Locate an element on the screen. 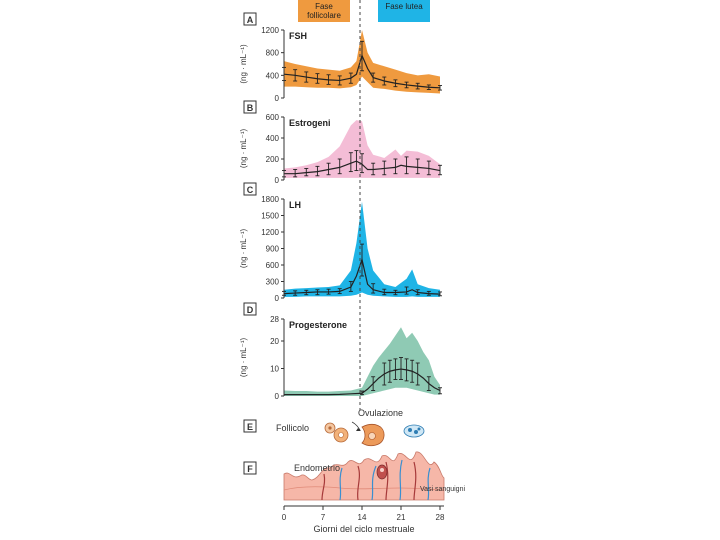 The height and width of the screenshot is (540, 720). lh-y-tick-label: 1500 is located at coordinates (270, 216).